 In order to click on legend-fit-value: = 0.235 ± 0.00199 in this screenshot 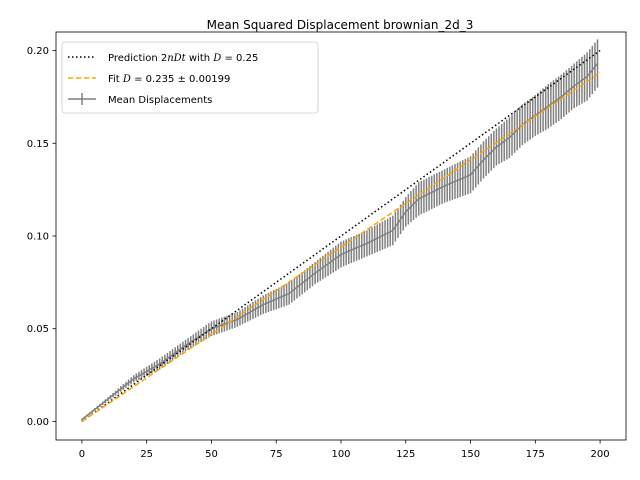, I will do `click(180, 79)`.